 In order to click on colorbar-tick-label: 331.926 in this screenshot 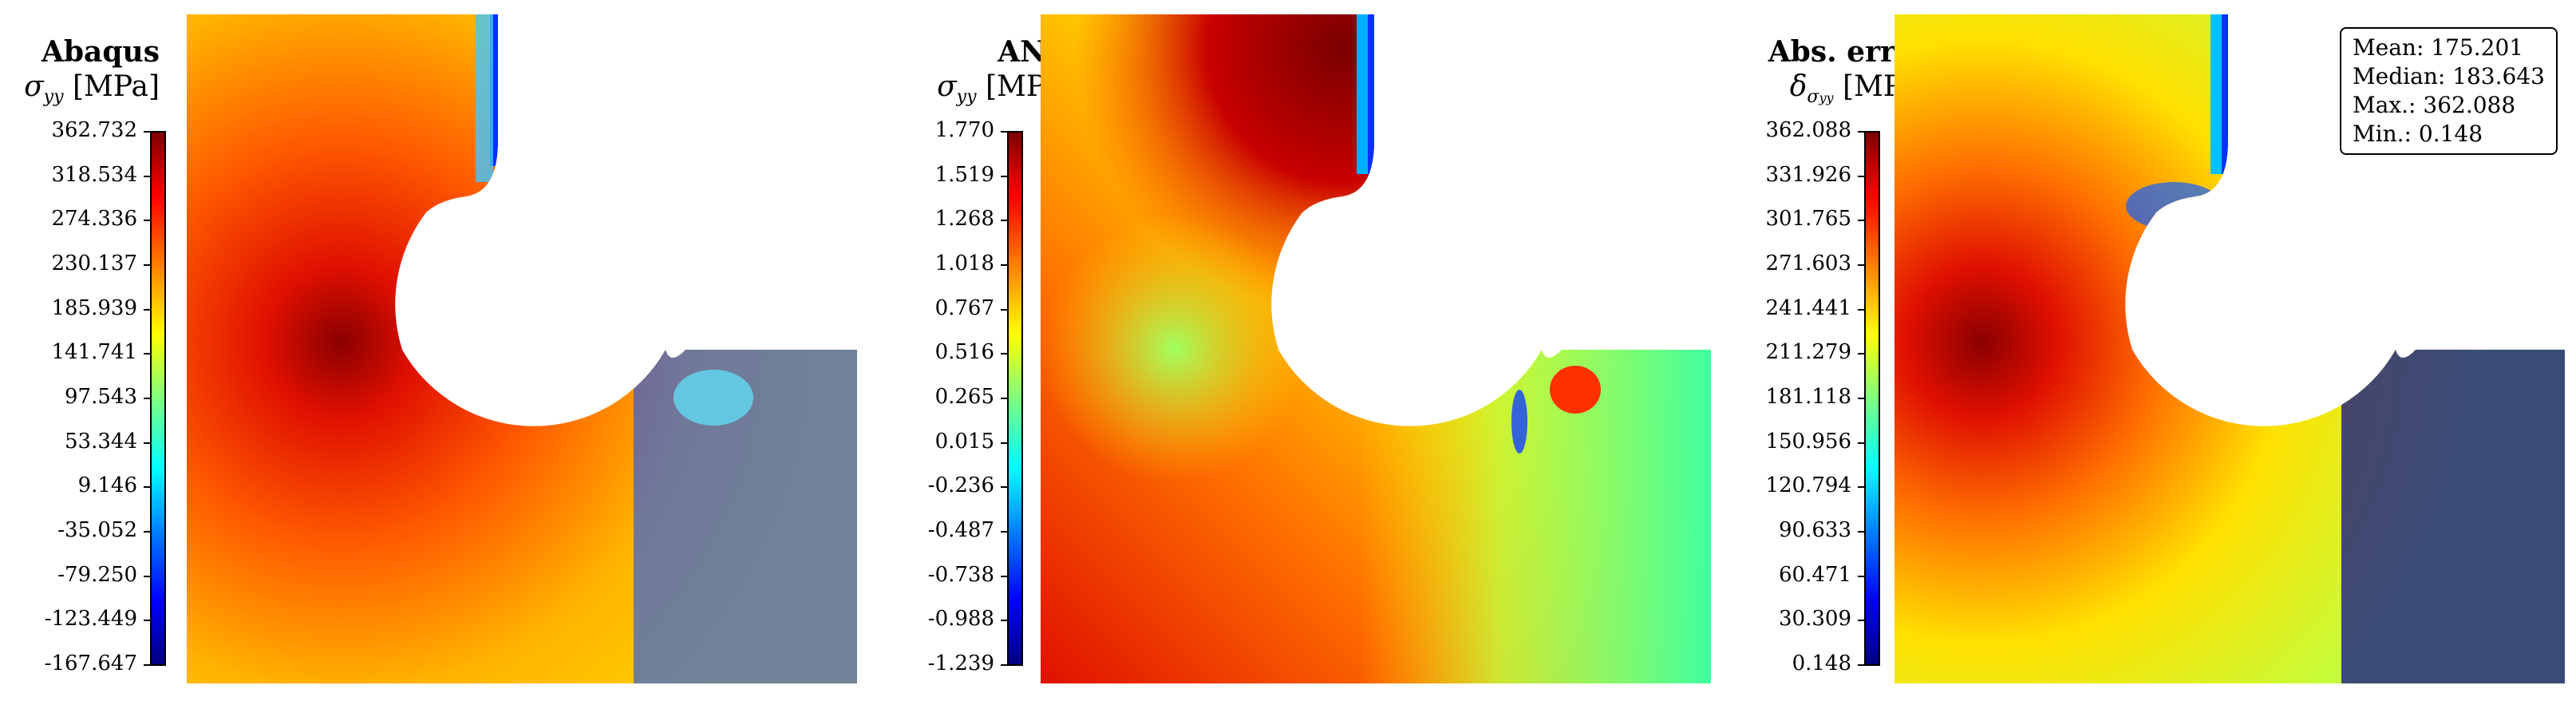, I will do `click(1808, 175)`.